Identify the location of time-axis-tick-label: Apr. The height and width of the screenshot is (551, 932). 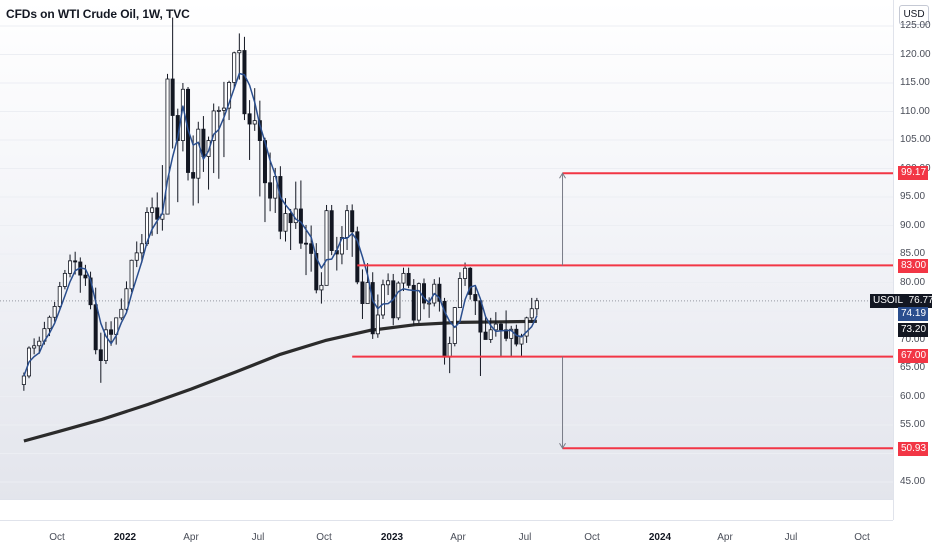
(191, 537).